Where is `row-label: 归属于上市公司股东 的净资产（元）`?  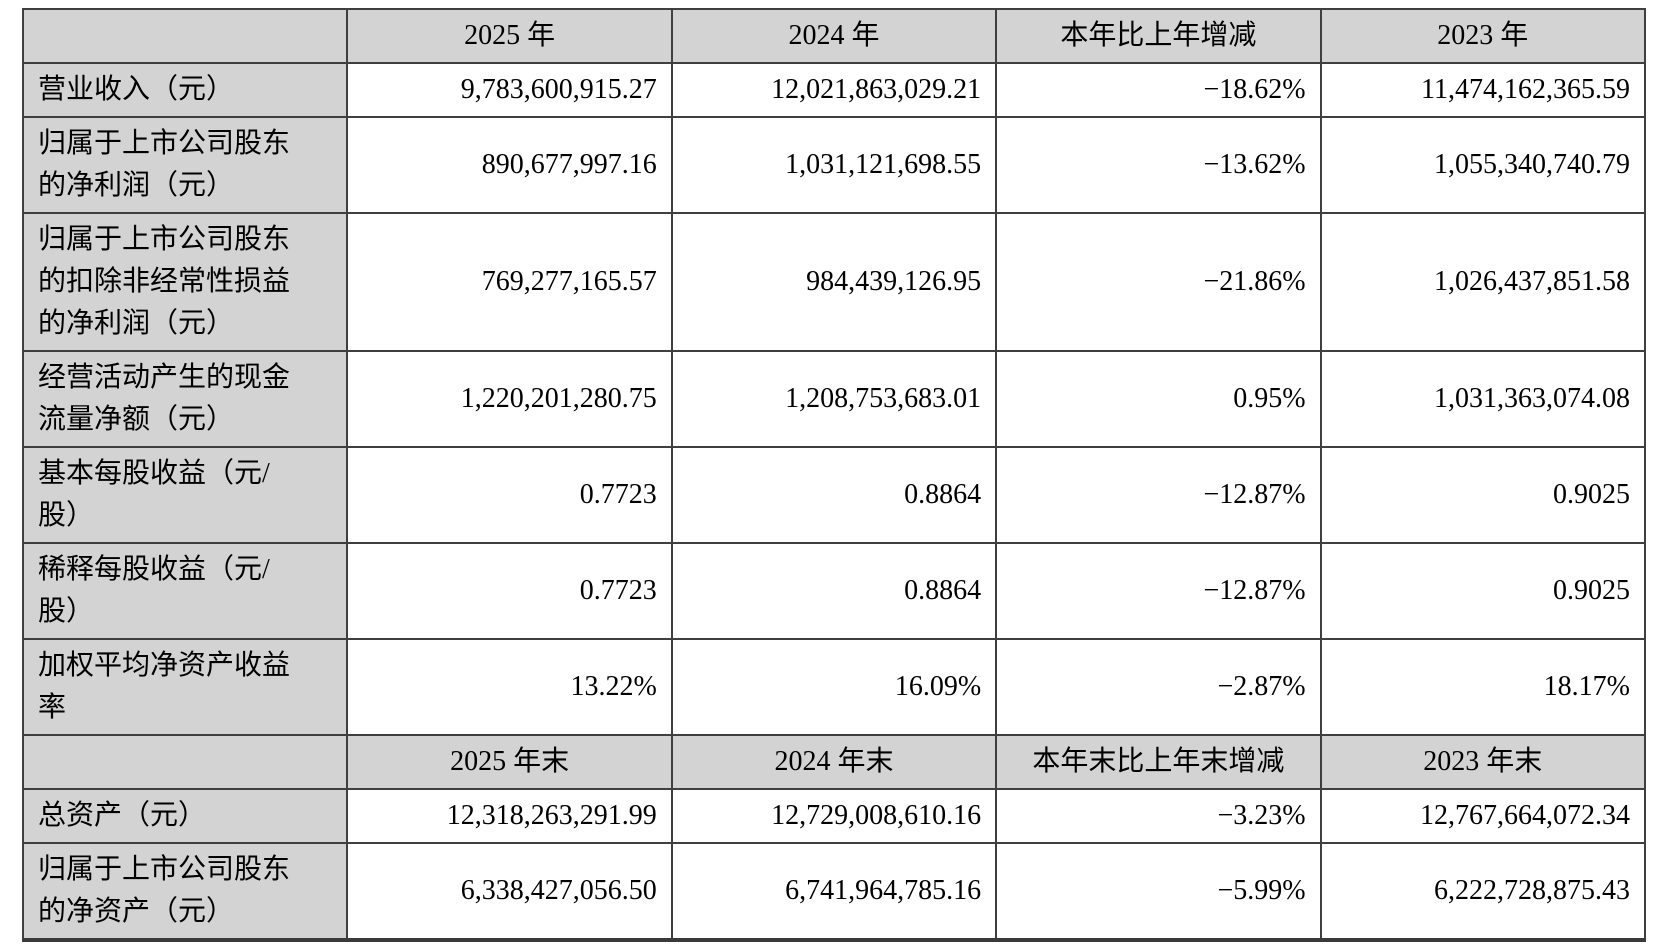
row-label: 归属于上市公司股东 的净资产（元） is located at coordinates (185, 891).